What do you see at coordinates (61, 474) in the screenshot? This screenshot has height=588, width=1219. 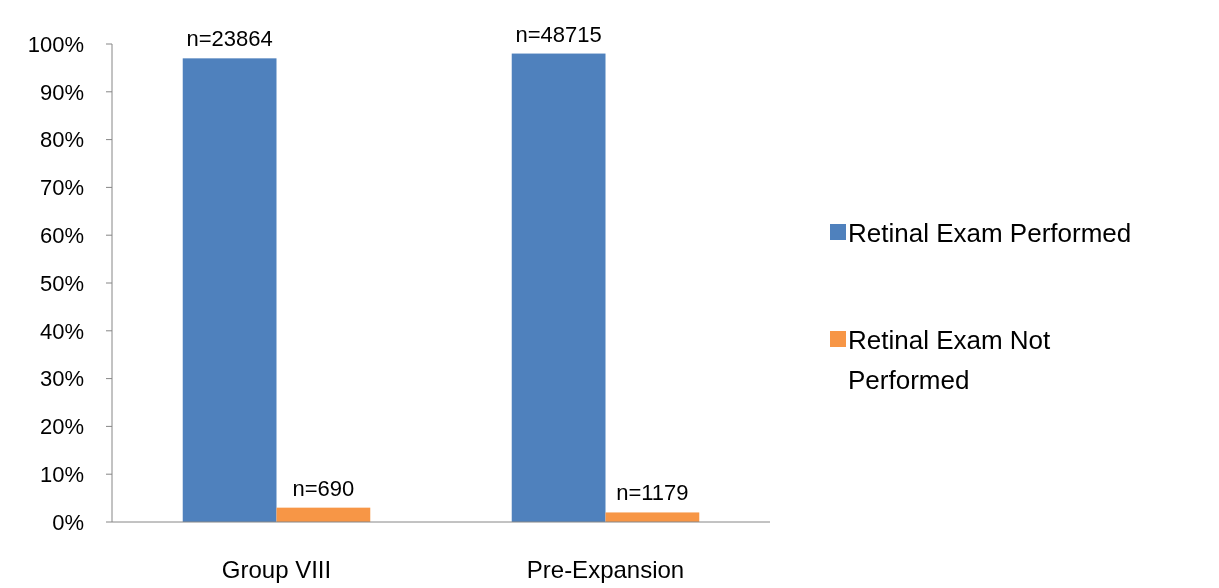 I see `y-tick-label: 10%` at bounding box center [61, 474].